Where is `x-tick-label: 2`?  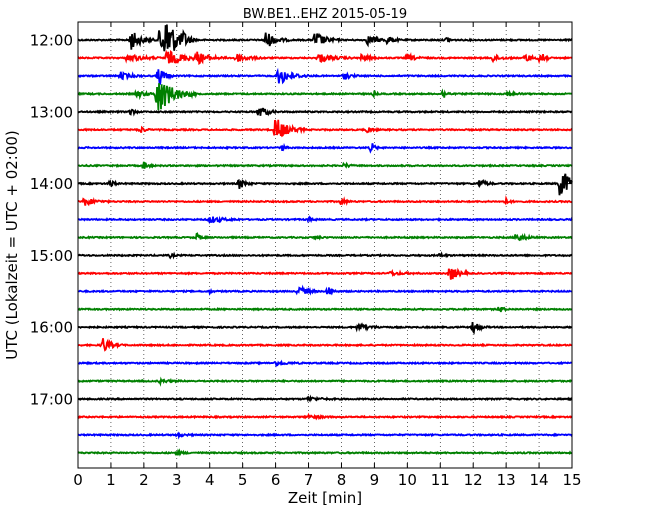 x-tick-label: 2 is located at coordinates (144, 480).